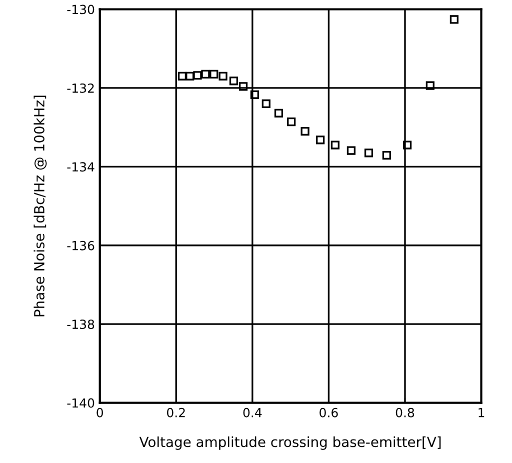 This screenshot has height=463, width=512. I want to click on y-tick-label: -140, so click(80, 403).